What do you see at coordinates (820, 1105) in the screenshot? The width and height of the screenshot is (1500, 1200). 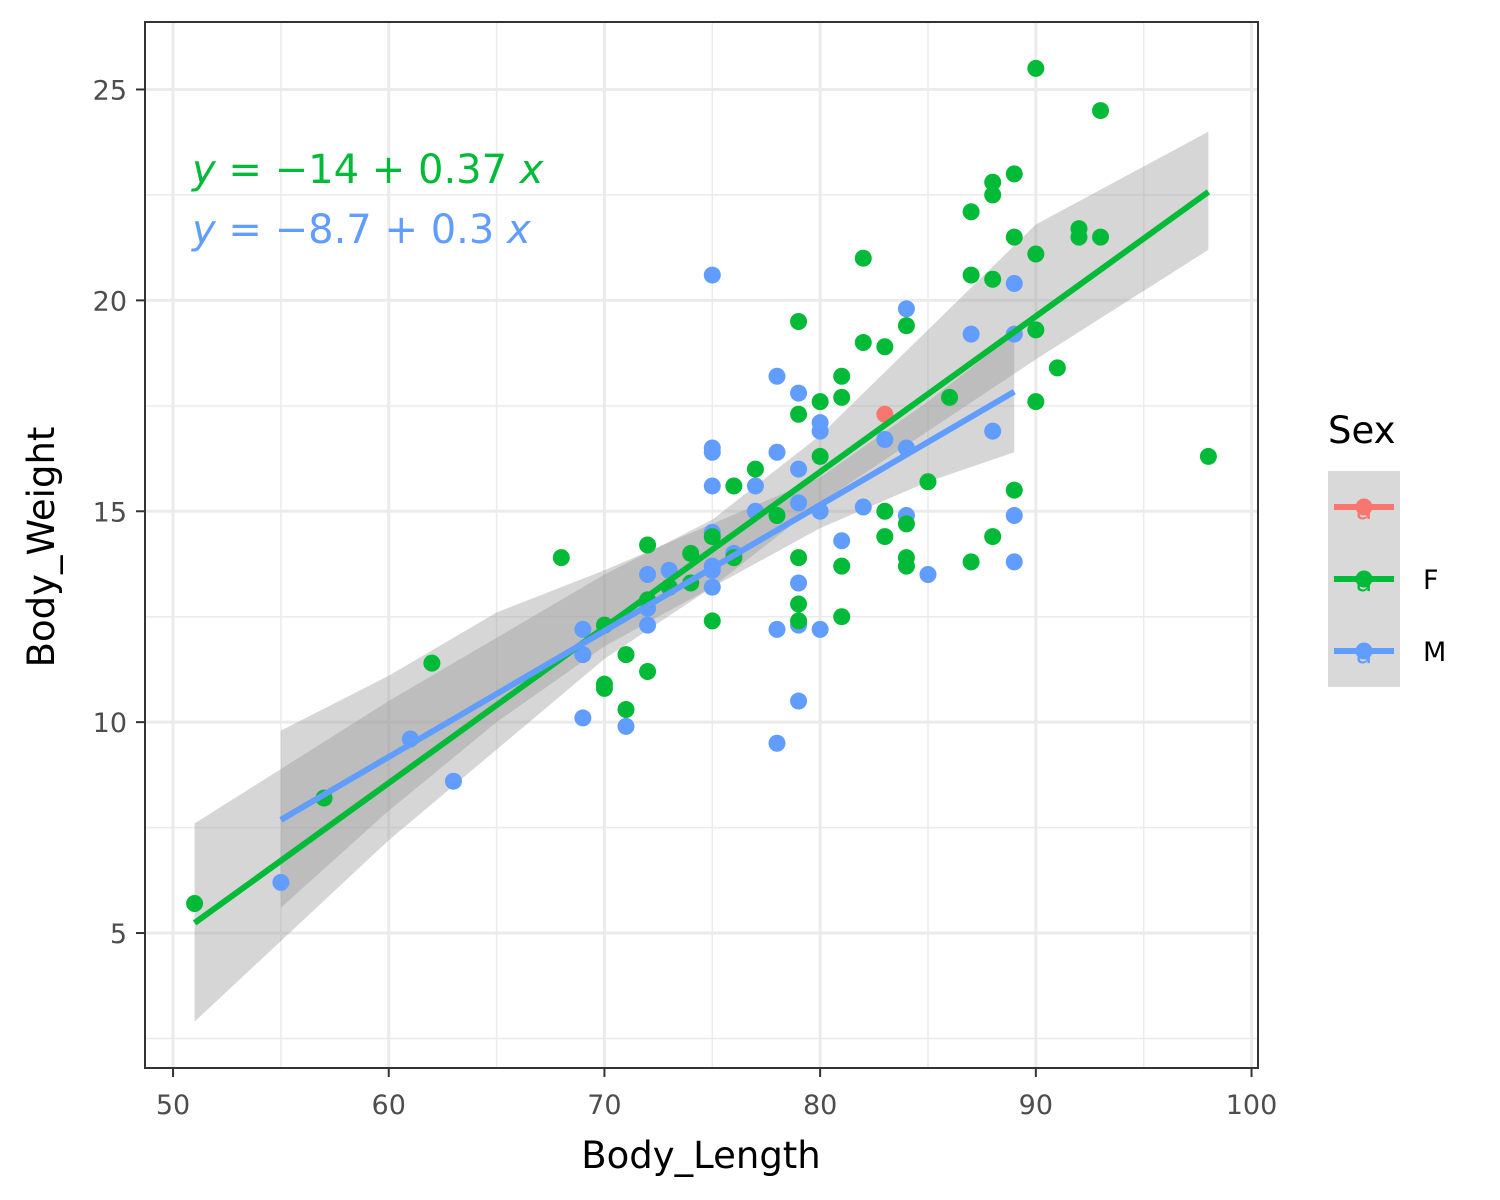 I see `x-tick-label: 80` at bounding box center [820, 1105].